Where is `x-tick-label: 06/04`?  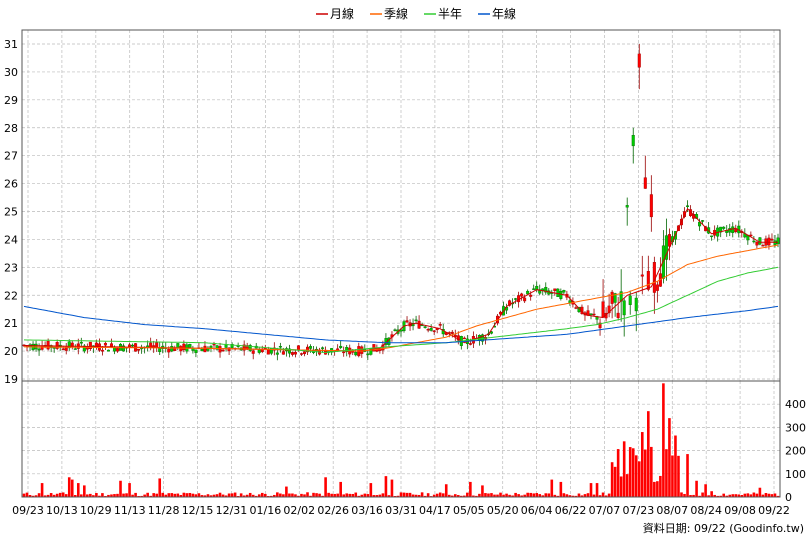
x-tick-label: 06/04 is located at coordinates (537, 510).